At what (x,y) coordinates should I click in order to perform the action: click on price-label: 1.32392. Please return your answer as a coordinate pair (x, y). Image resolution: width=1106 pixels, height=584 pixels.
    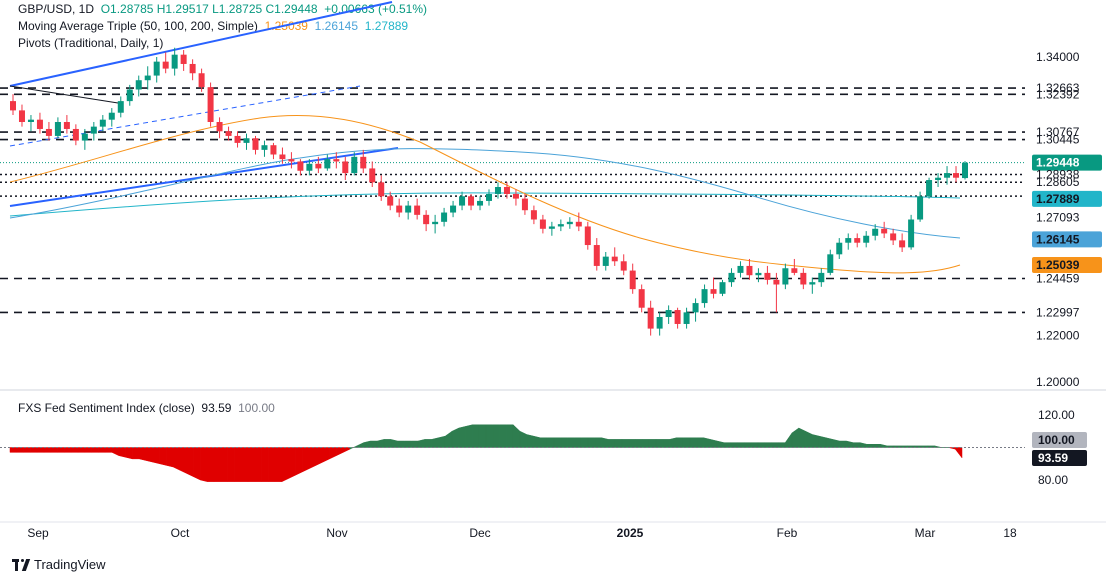
    Looking at the image, I should click on (1058, 94).